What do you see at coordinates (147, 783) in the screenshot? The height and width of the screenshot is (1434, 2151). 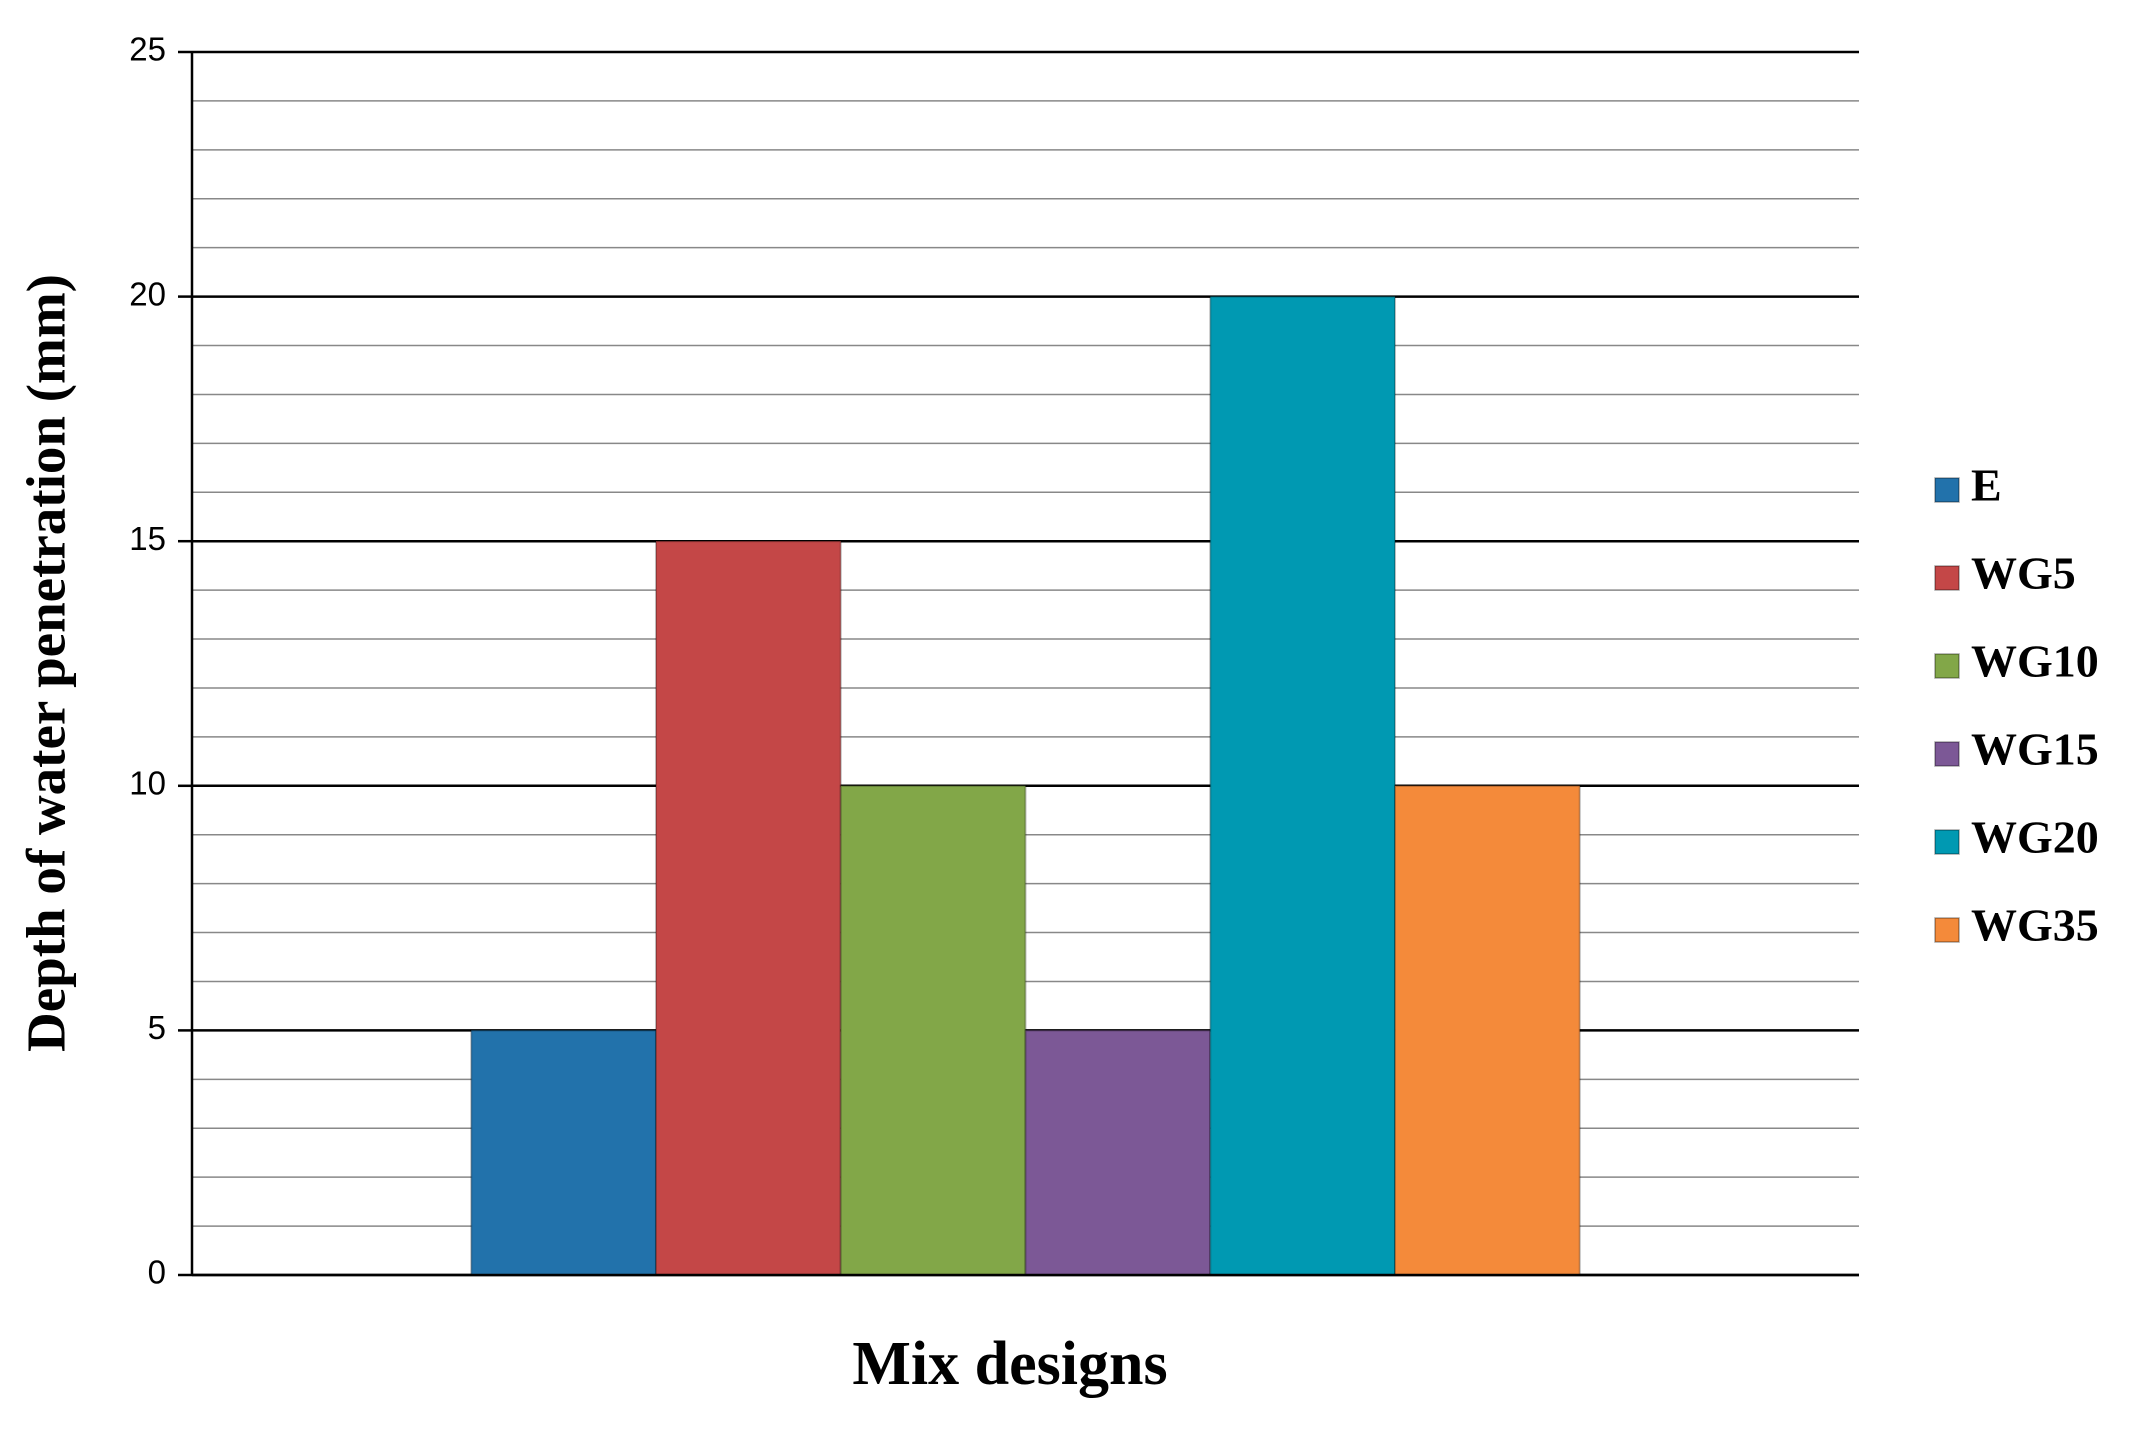 I see `y-tick-label: 10` at bounding box center [147, 783].